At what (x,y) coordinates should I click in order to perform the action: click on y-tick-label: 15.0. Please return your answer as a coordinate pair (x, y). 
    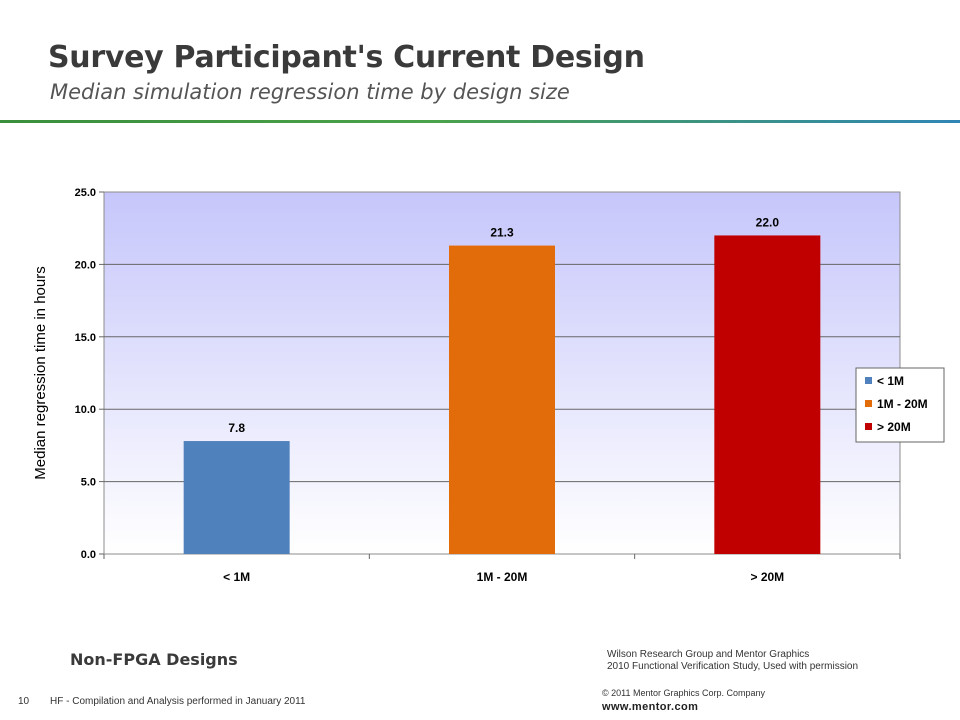
    Looking at the image, I should click on (85, 338).